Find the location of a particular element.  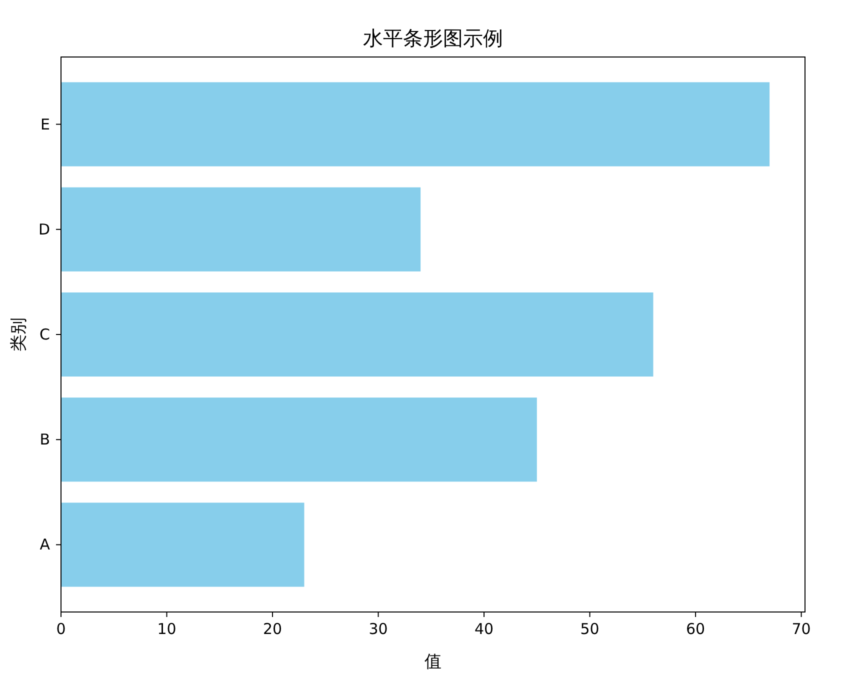

y-tick-label: C is located at coordinates (45, 335).